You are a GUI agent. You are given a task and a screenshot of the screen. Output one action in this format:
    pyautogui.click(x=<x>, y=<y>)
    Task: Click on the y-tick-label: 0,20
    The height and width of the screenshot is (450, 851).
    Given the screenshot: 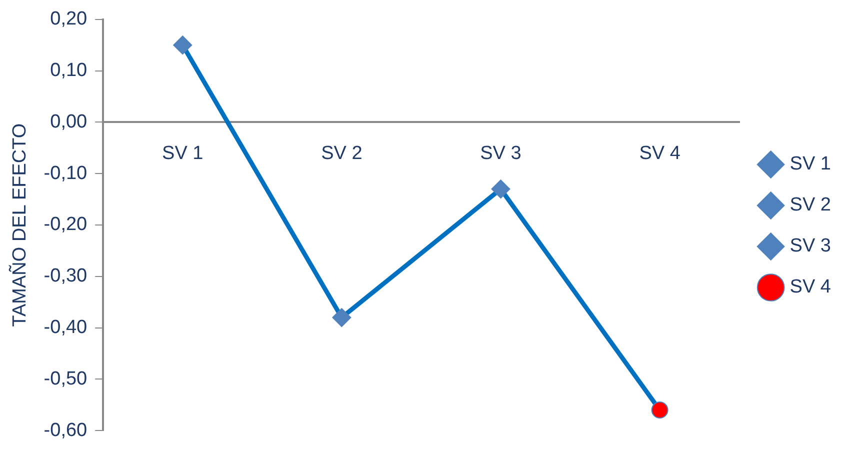 What is the action you would take?
    pyautogui.click(x=69, y=19)
    